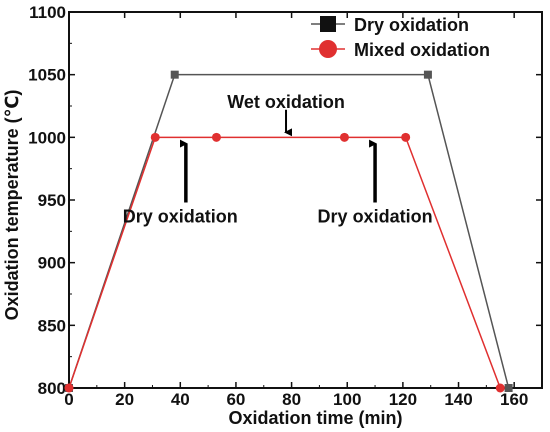 This screenshot has height=432, width=550. Describe the element at coordinates (180, 216) in the screenshot. I see `annotation-dry-oxidation-left: Dry oxidation` at that location.